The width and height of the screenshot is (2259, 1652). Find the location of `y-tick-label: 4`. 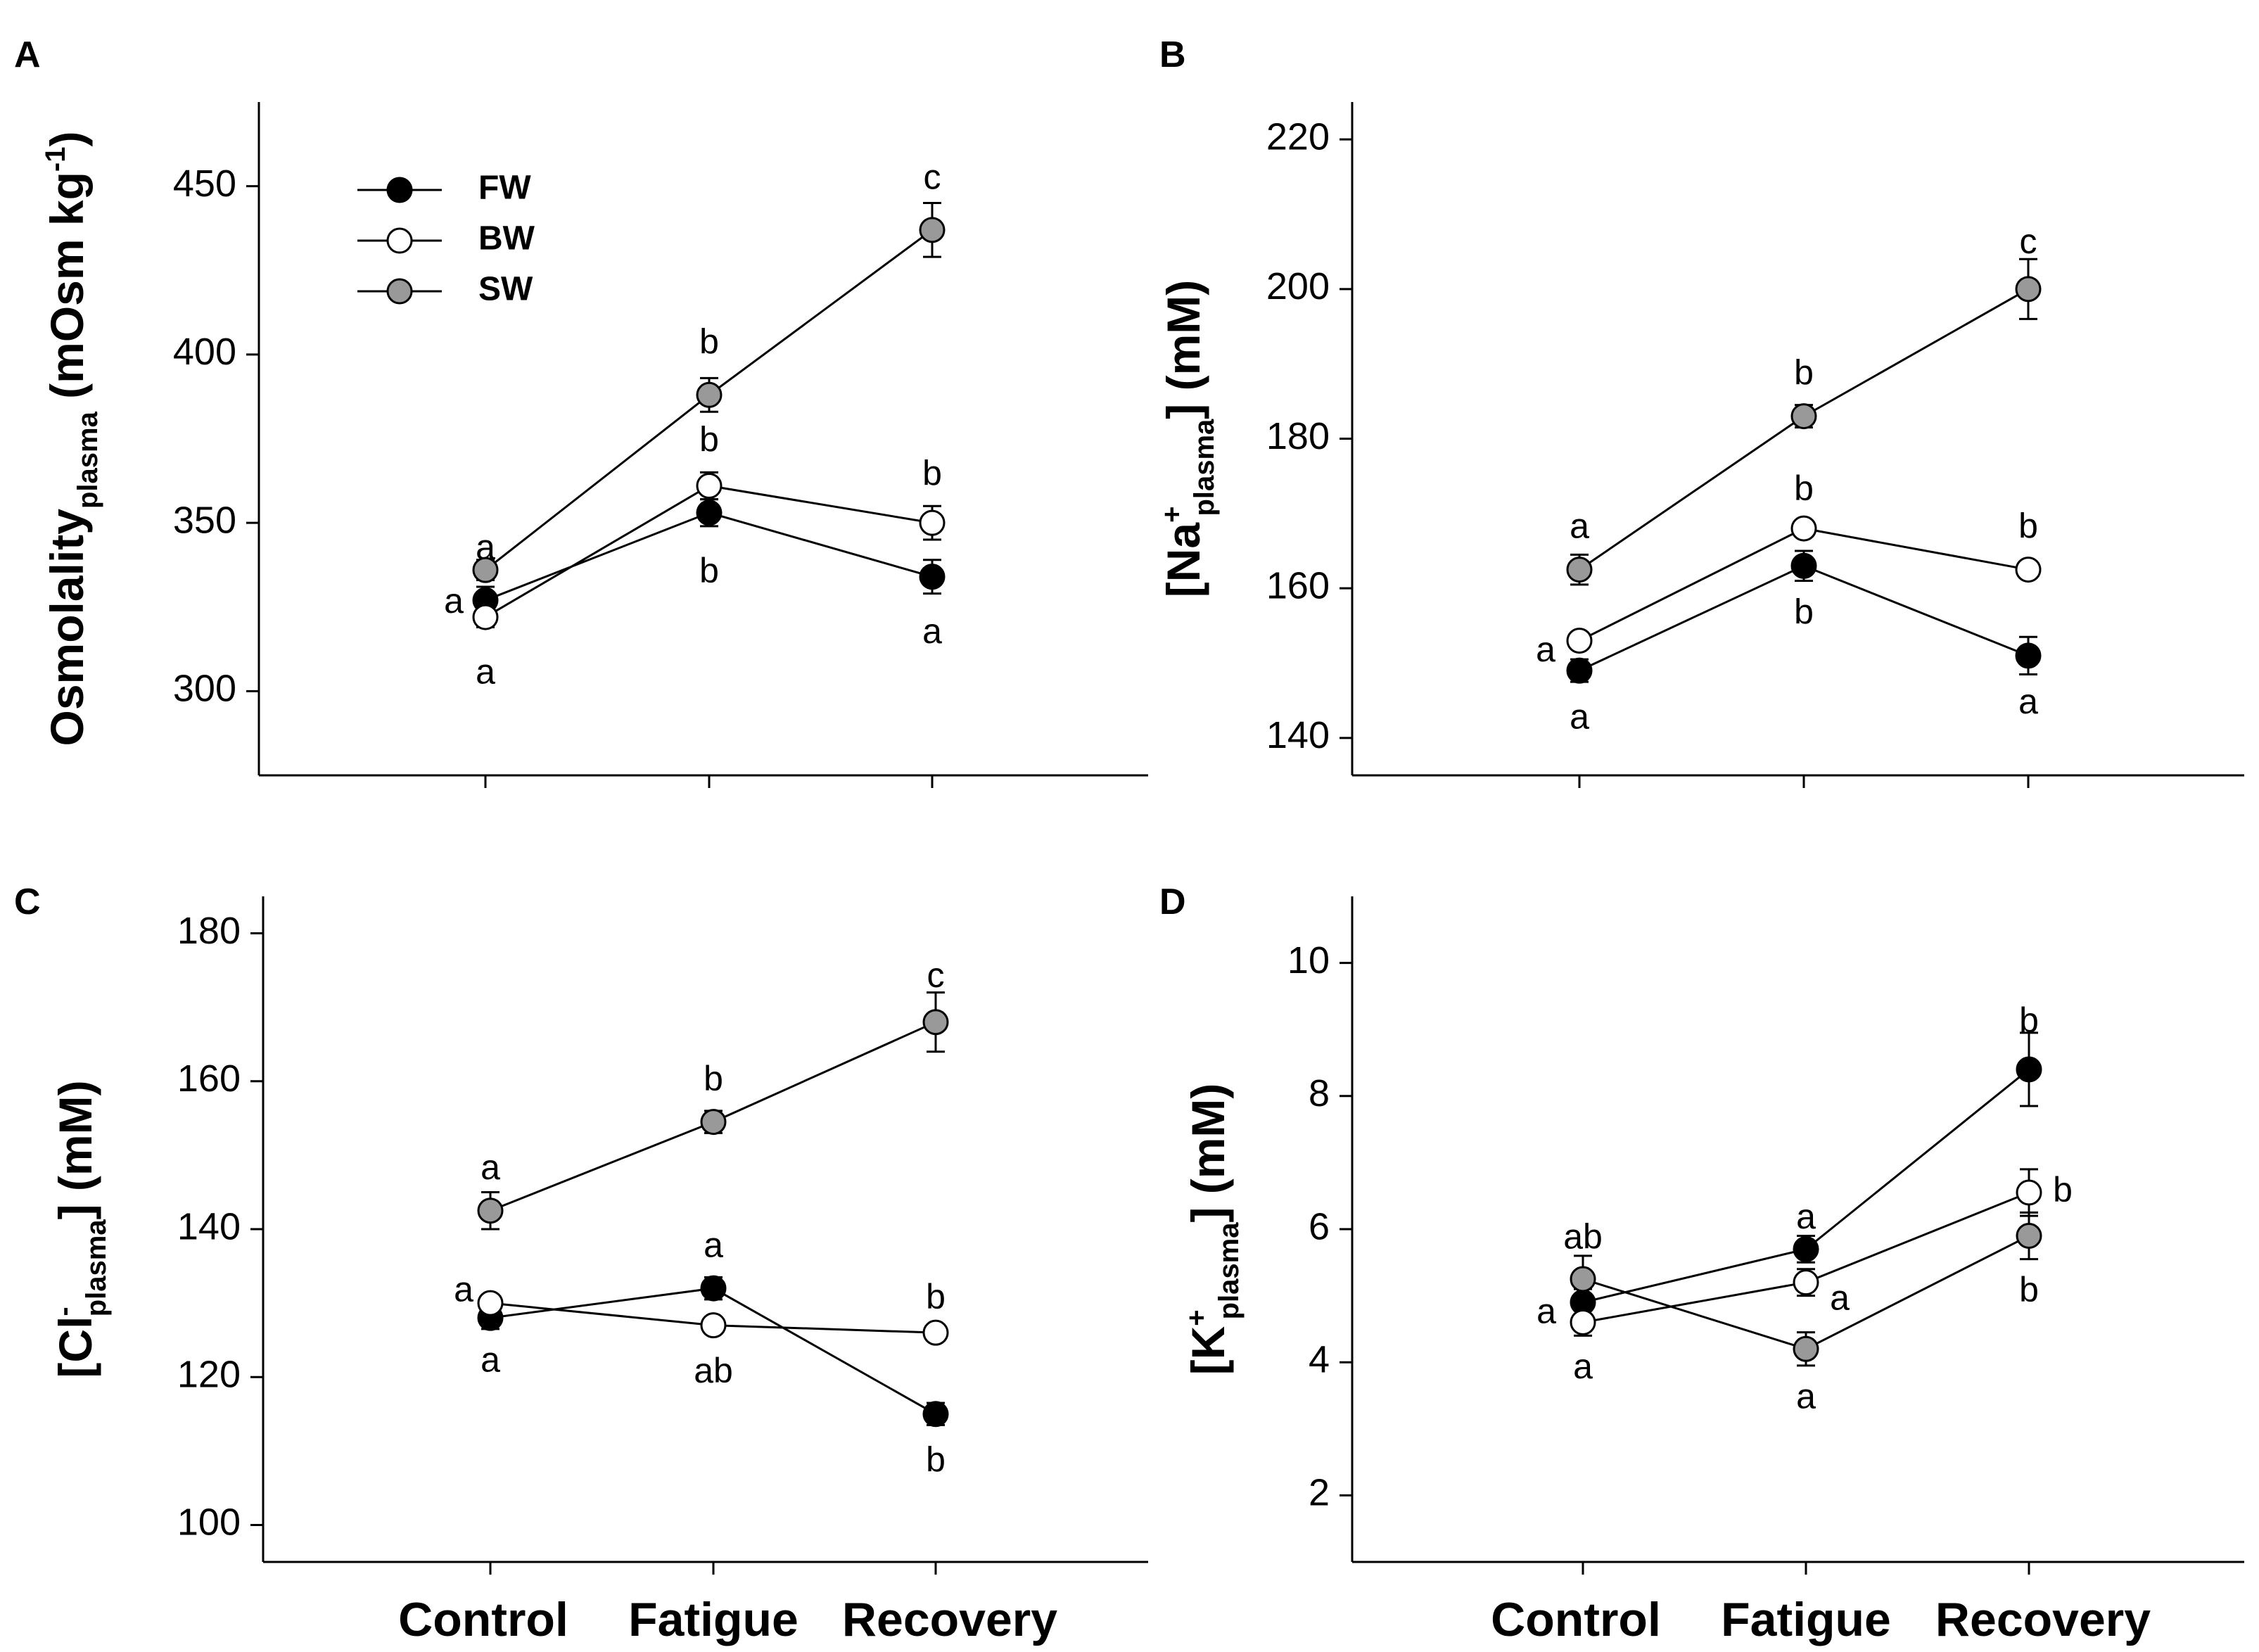

y-tick-label: 4 is located at coordinates (1319, 1359).